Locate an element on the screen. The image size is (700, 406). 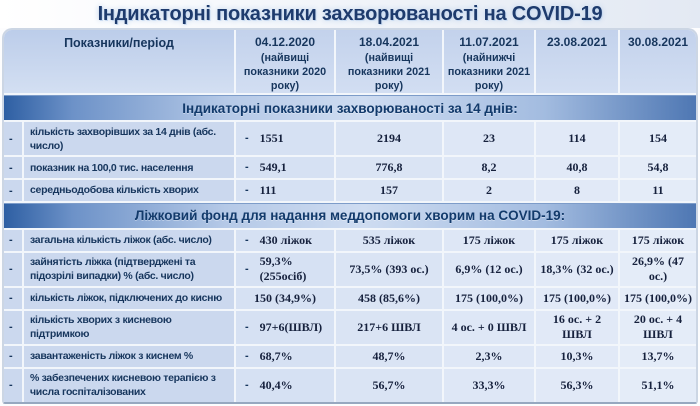
value-text: 157 is located at coordinates (389, 190).